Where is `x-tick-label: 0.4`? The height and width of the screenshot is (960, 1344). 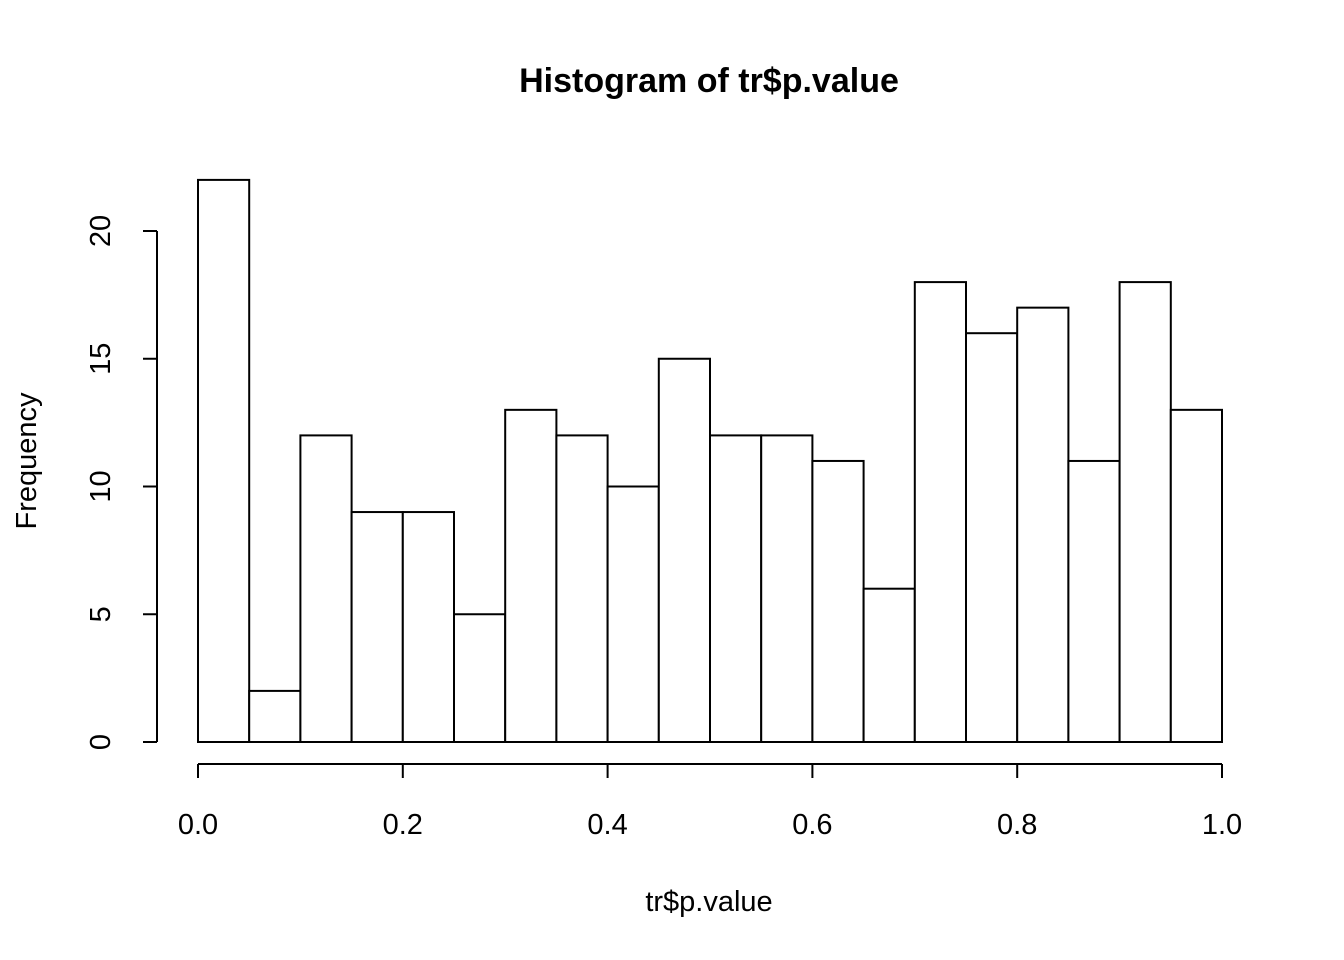
x-tick-label: 0.4 is located at coordinates (607, 825).